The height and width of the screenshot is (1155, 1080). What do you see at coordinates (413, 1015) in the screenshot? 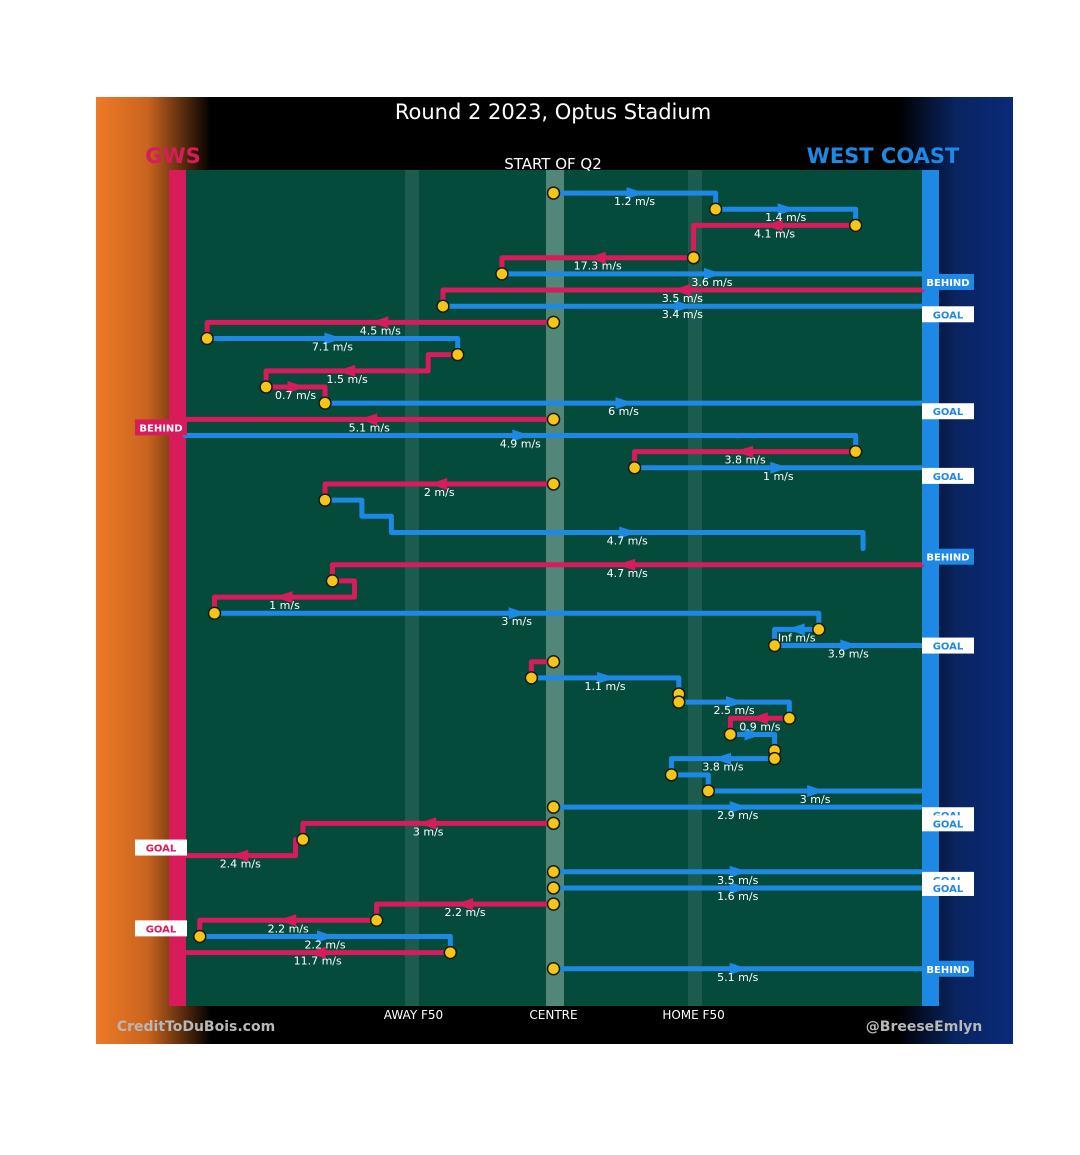
I see `x-tick-label: AWAY F50` at bounding box center [413, 1015].